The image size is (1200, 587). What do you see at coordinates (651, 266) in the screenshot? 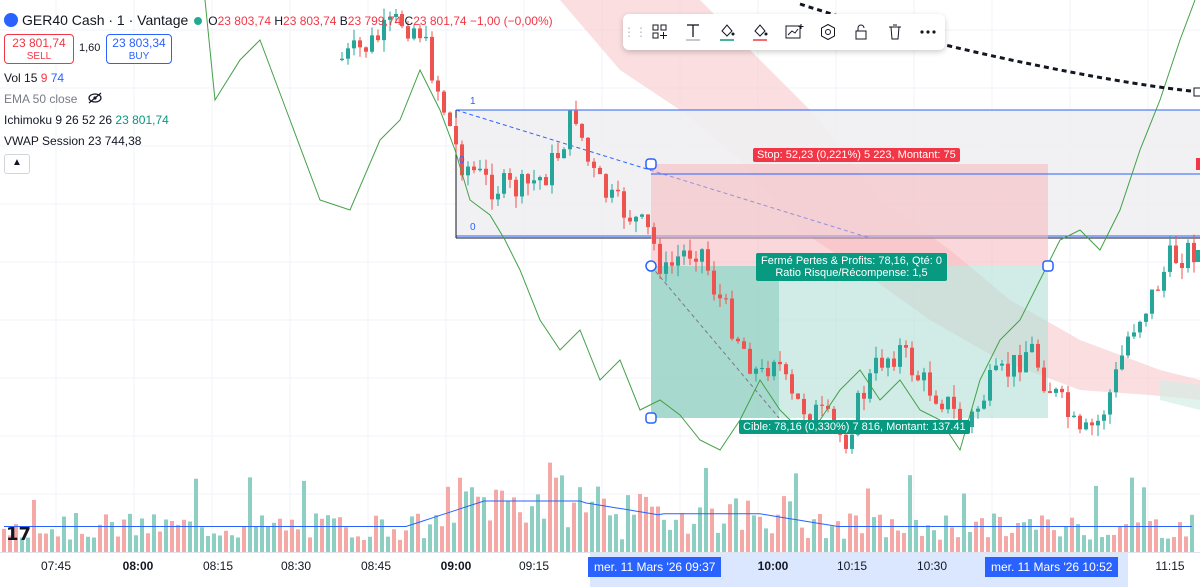
I see `entry-handle` at bounding box center [651, 266].